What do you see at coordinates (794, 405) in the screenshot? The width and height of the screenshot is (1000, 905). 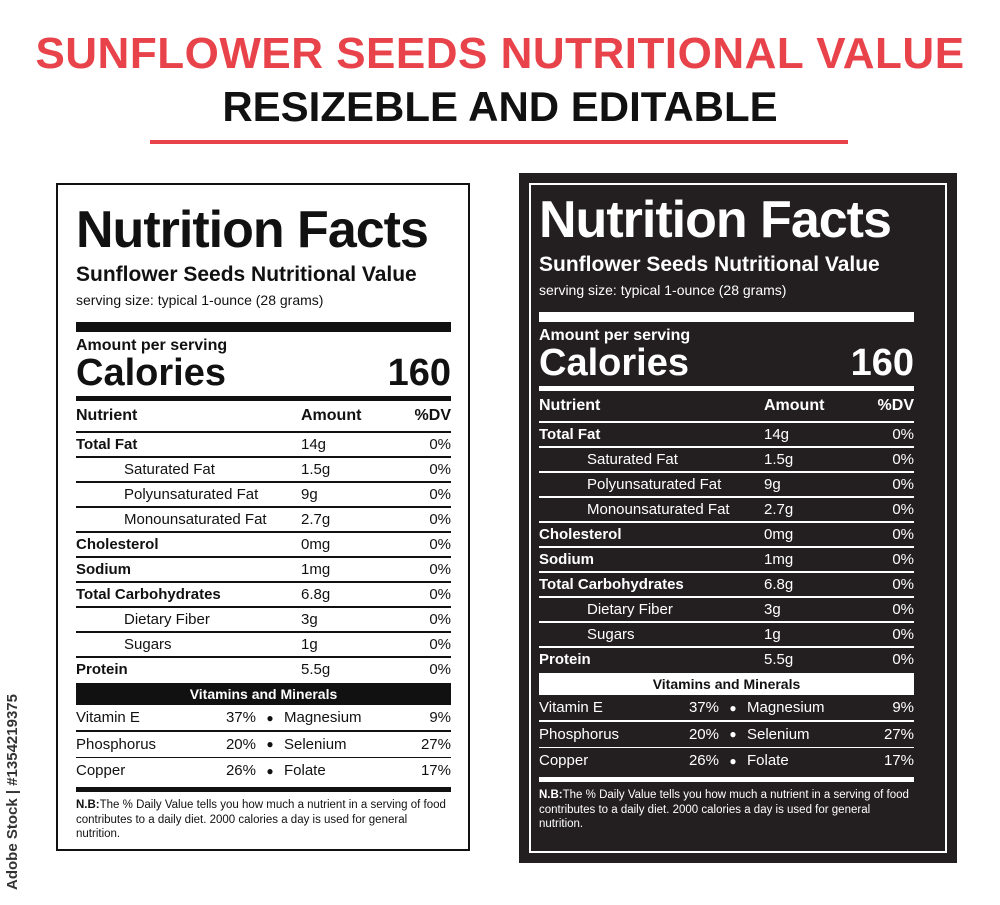 I see `col-amount: Amount` at bounding box center [794, 405].